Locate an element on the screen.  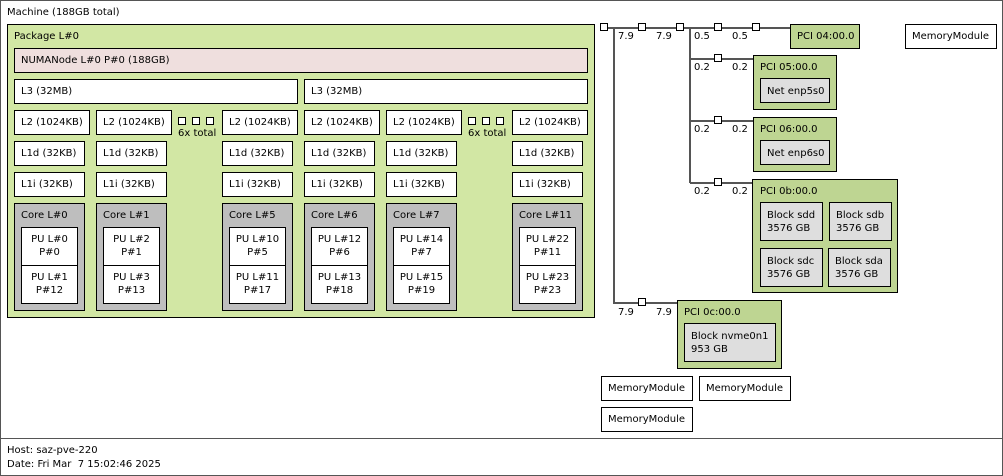
core-label: Core L#11 is located at coordinates (545, 215).